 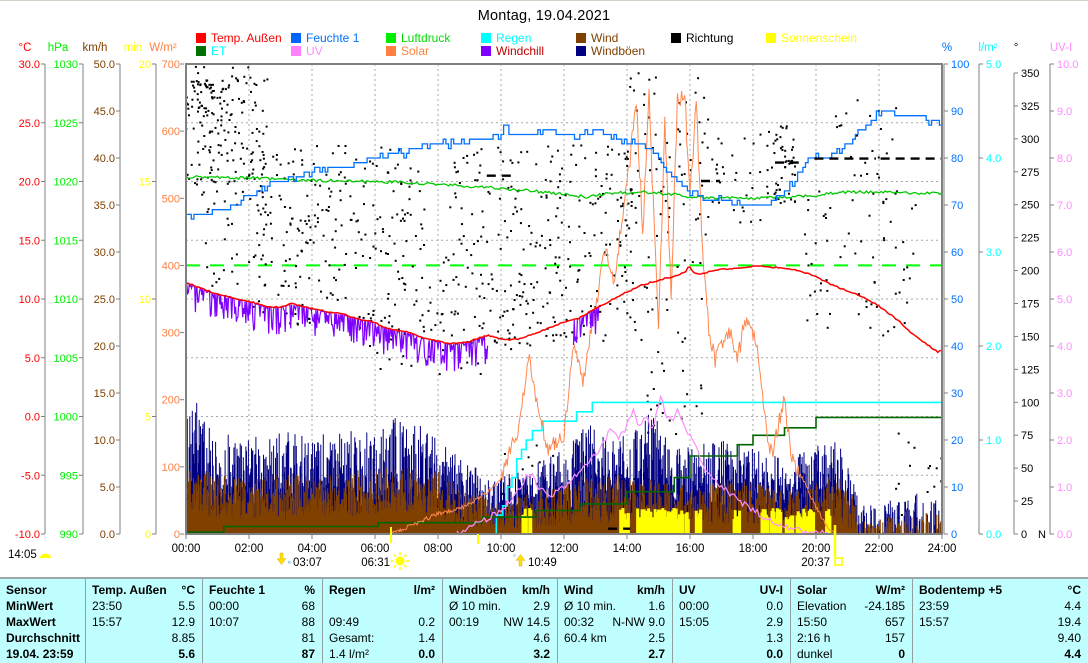 I want to click on series-et, so click(x=564, y=474).